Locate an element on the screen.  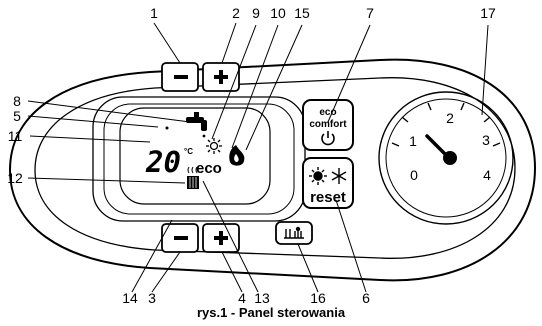
callout-3: 3 is located at coordinates (152, 298).